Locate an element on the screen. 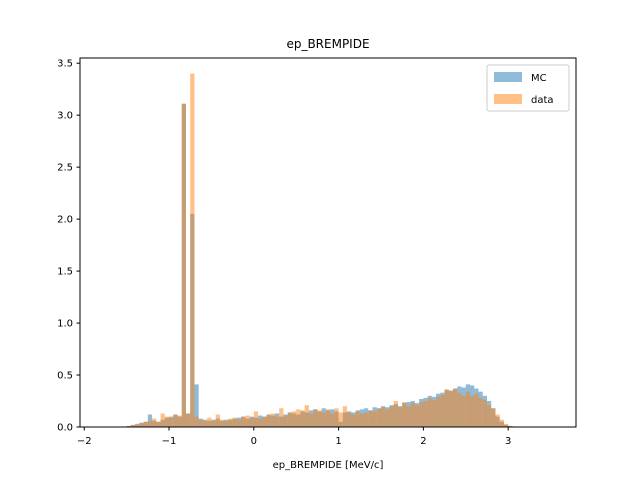 This screenshot has height=480, width=640. x-tick-label: 3 is located at coordinates (508, 441).